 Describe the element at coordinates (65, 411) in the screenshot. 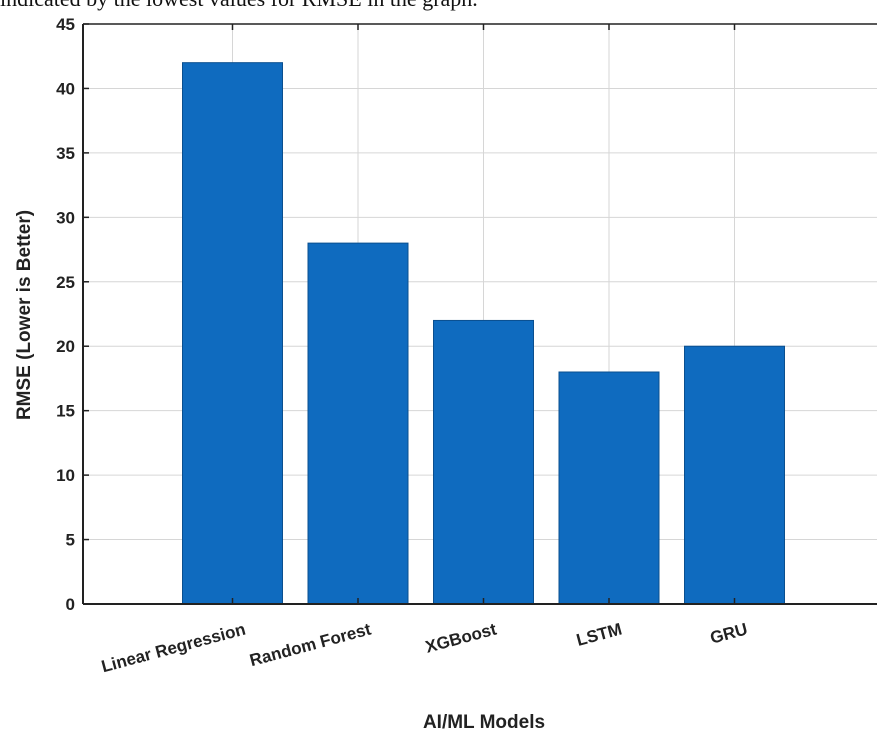

I see `y-tick-label: 15` at that location.